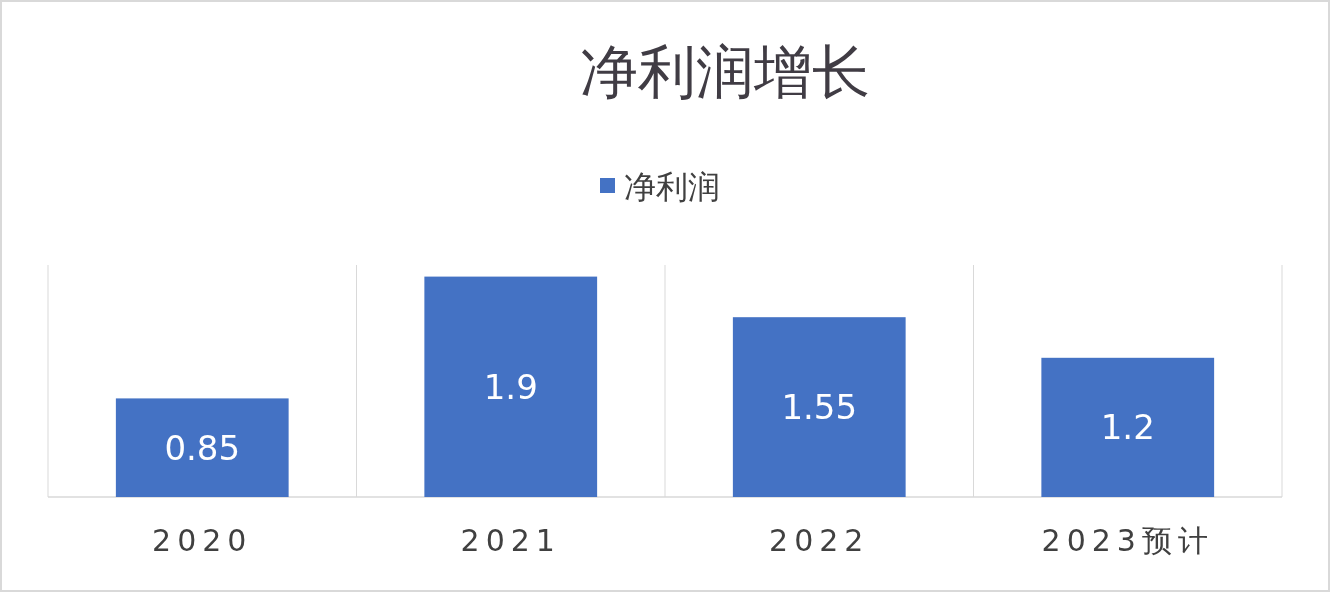 The height and width of the screenshot is (592, 1330). I want to click on title: 净利润增长, so click(725, 72).